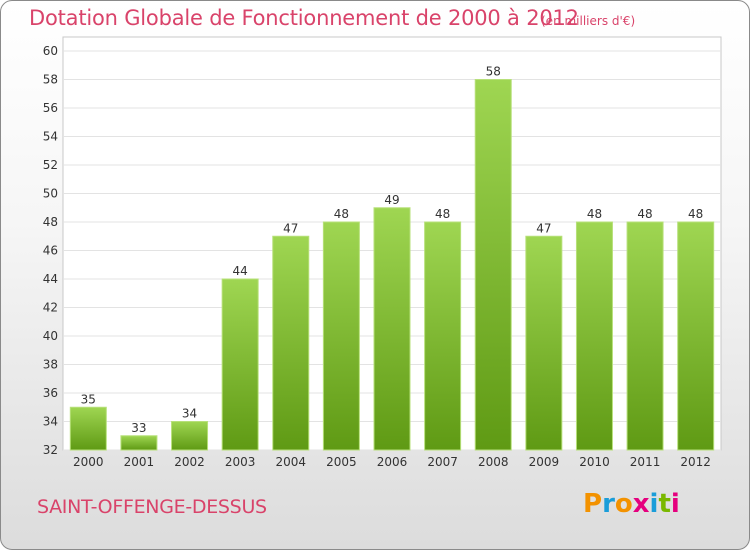  Describe the element at coordinates (50, 365) in the screenshot. I see `y-tick-label: 38` at that location.